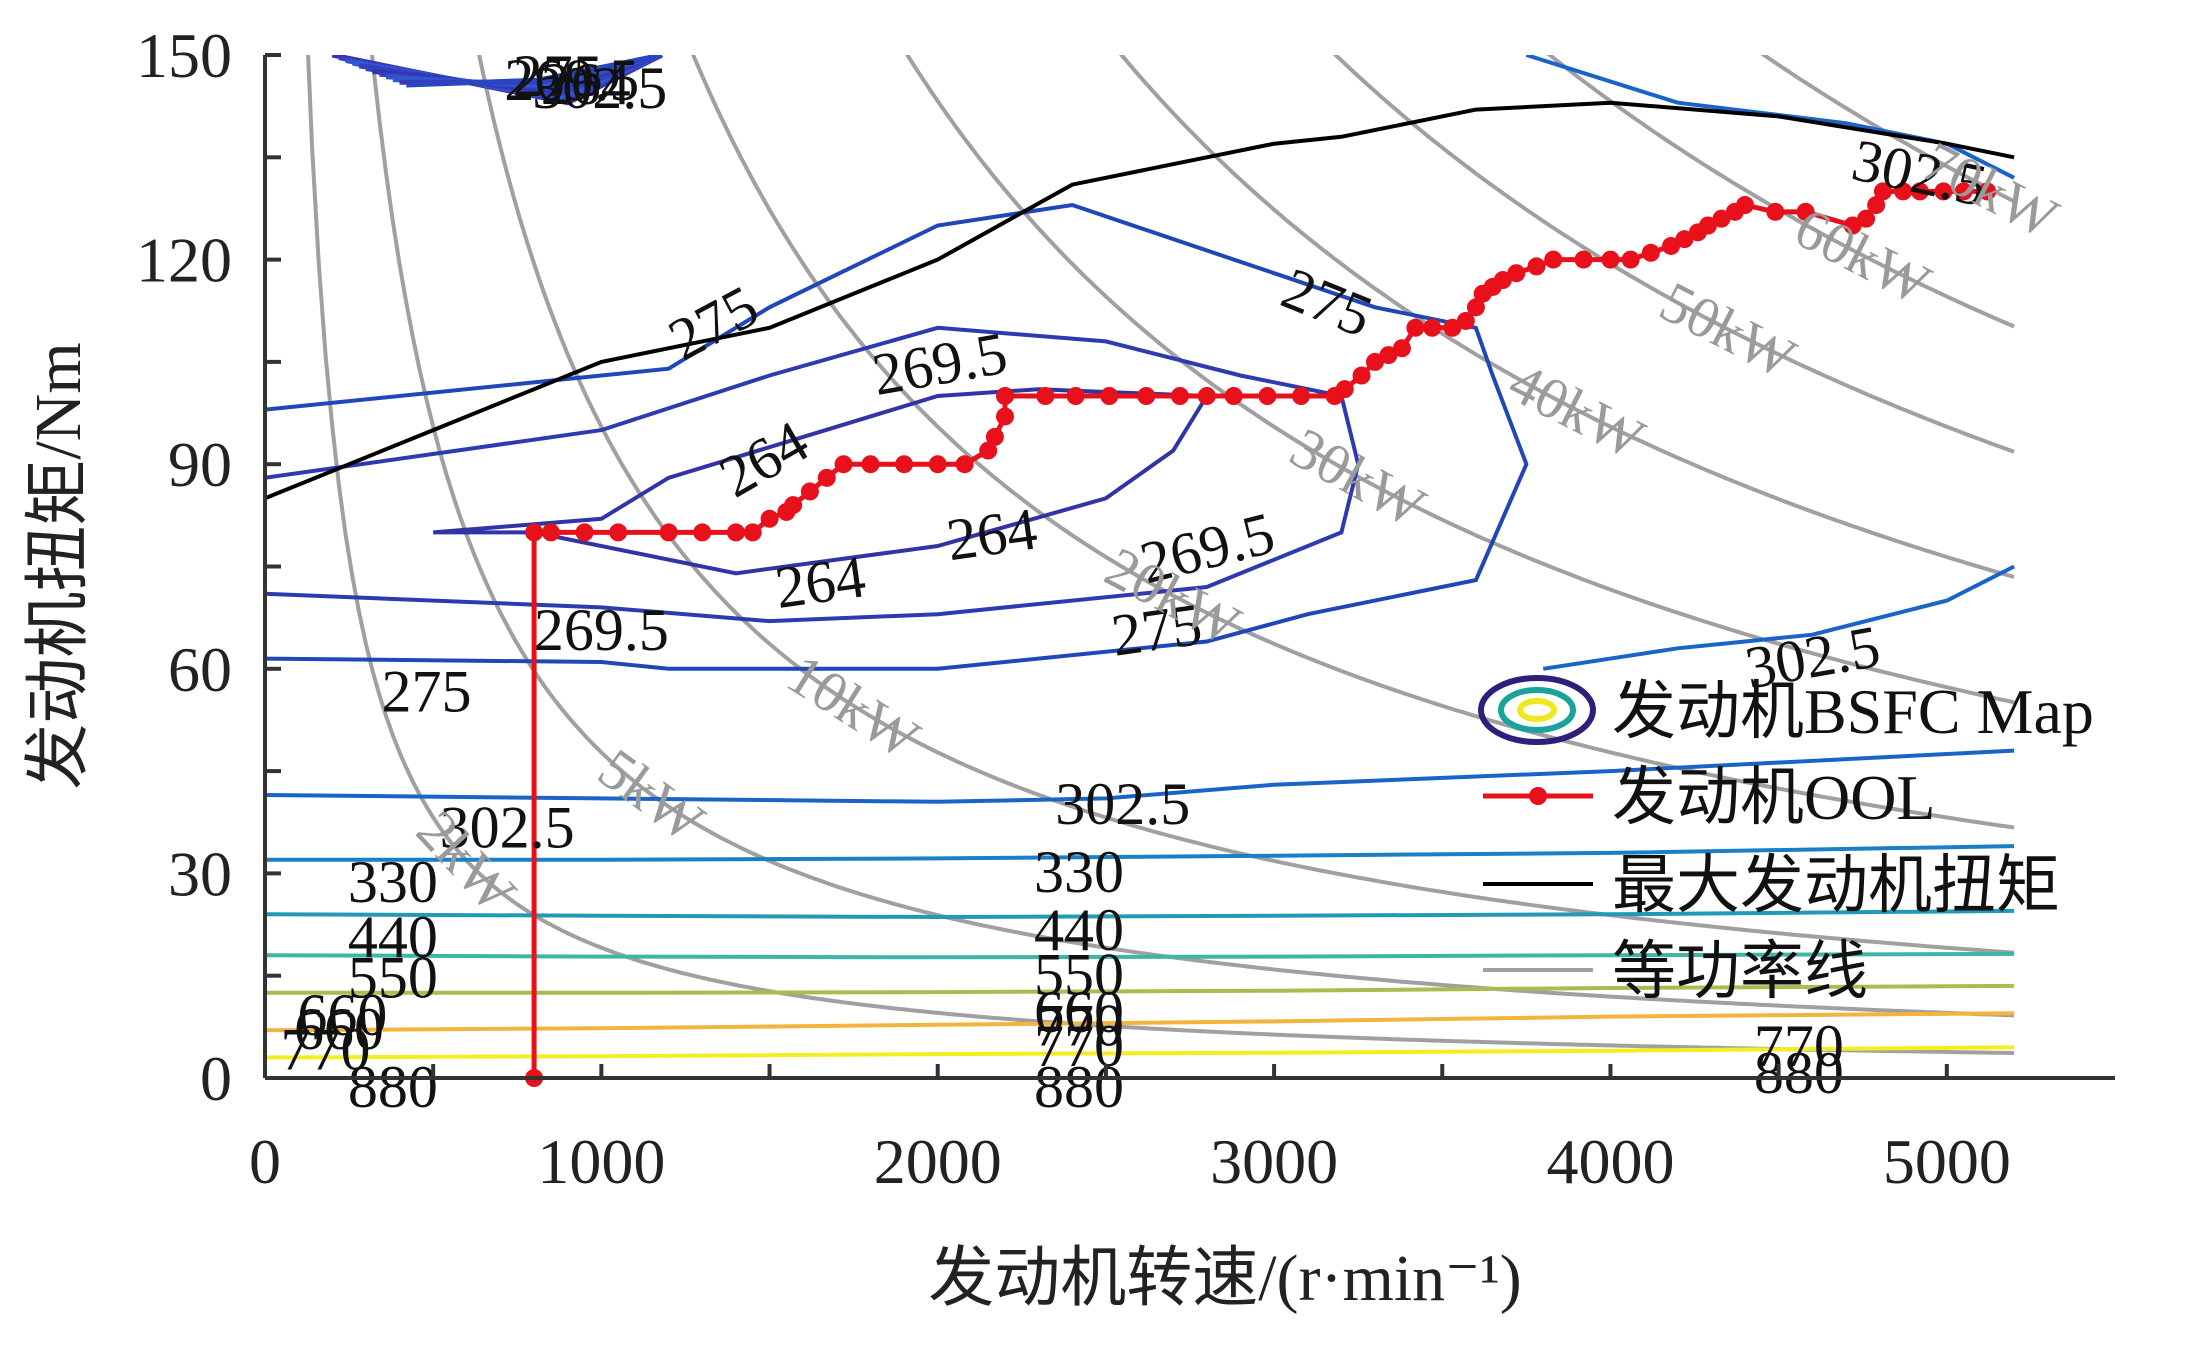  Describe the element at coordinates (586, 84) in the screenshot. I see `top-contour-label: 264` at that location.